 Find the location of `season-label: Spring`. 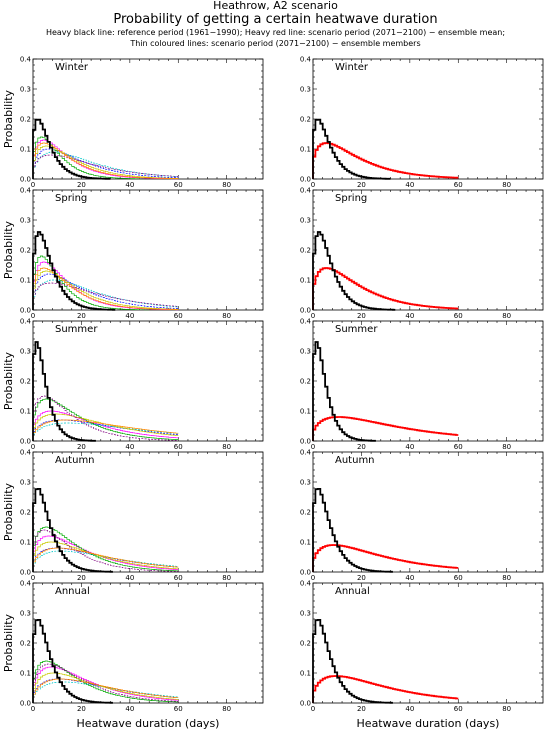

season-label: Spring is located at coordinates (351, 198).